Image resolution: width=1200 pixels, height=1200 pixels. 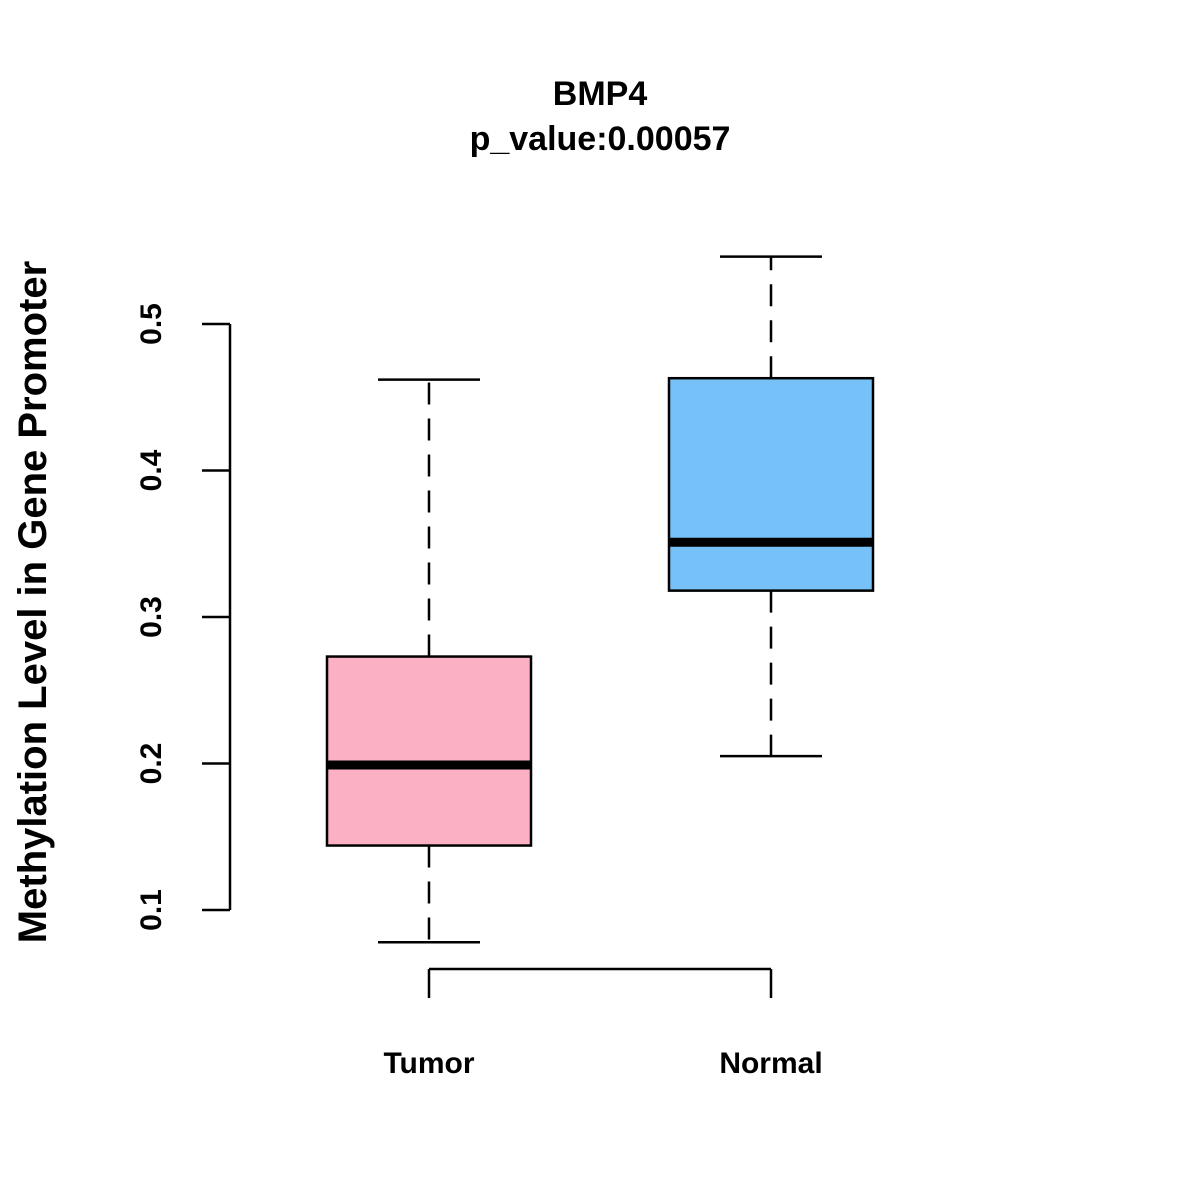 What do you see at coordinates (151, 617) in the screenshot?
I see `y-tick-label: 0.3` at bounding box center [151, 617].